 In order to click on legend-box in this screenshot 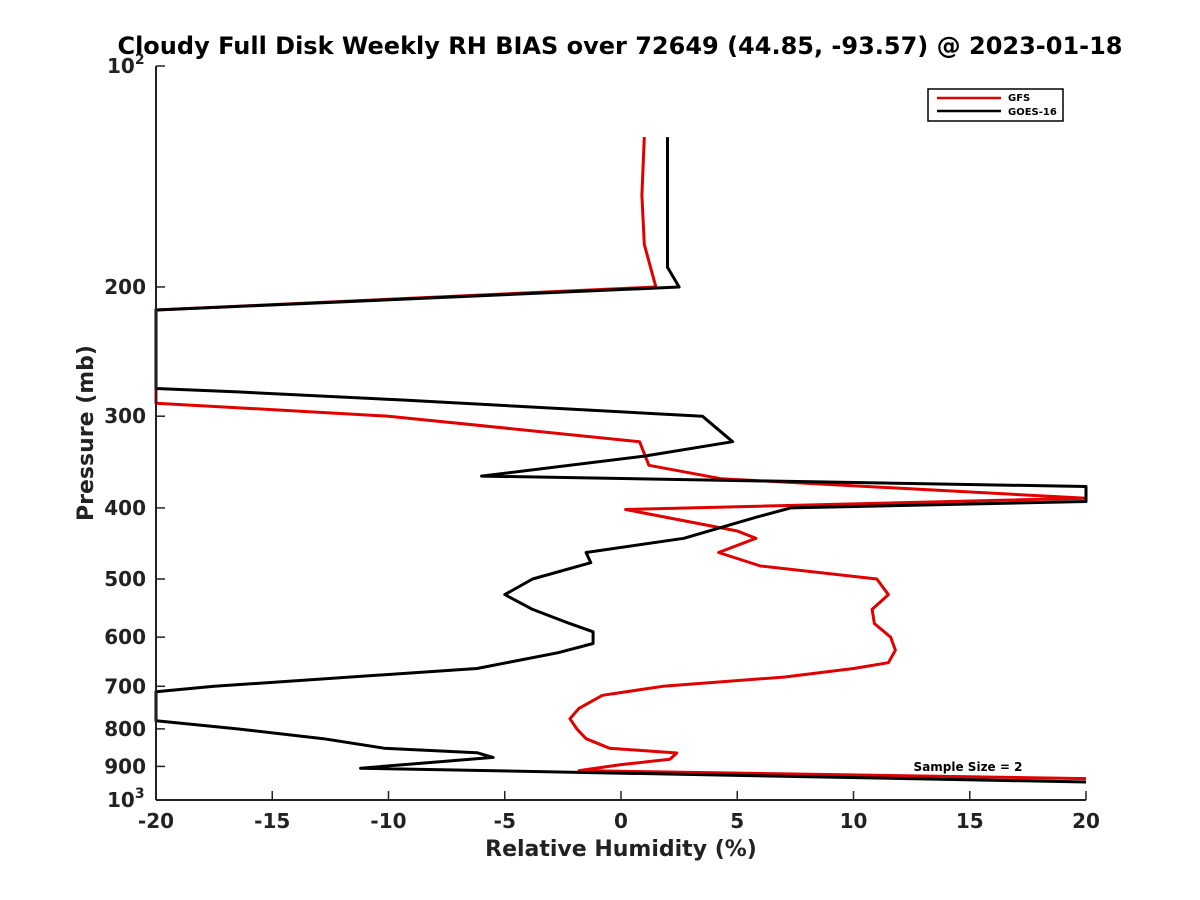, I will do `click(995, 105)`.